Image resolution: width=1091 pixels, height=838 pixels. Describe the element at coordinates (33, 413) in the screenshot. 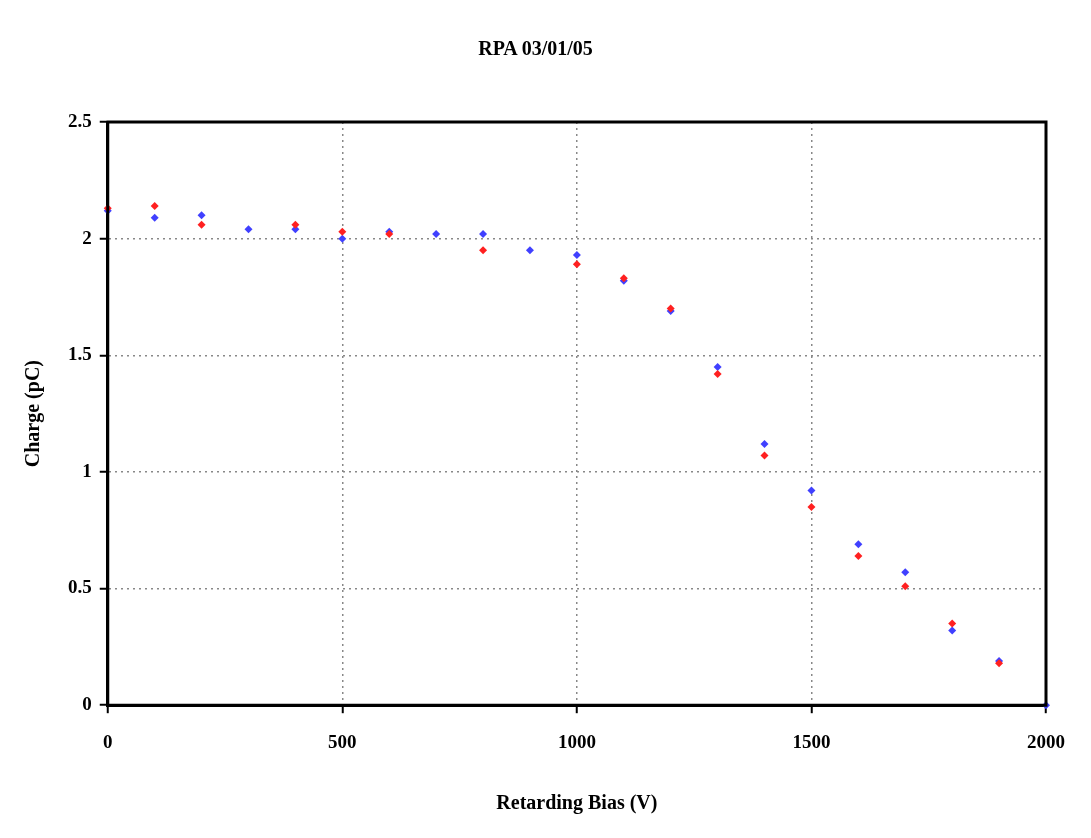

I see `y-axis-title: Charge (pC)` at that location.